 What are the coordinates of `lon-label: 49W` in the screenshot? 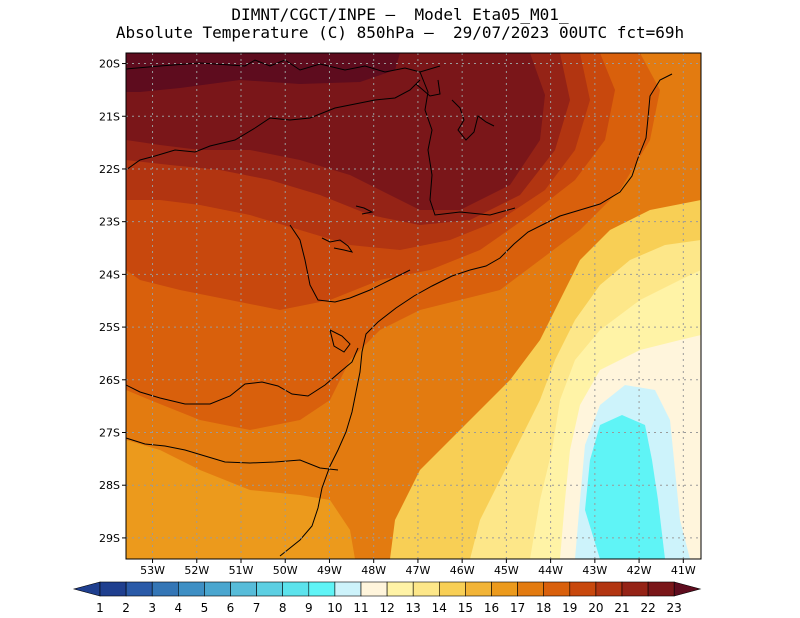 It's located at (329, 570).